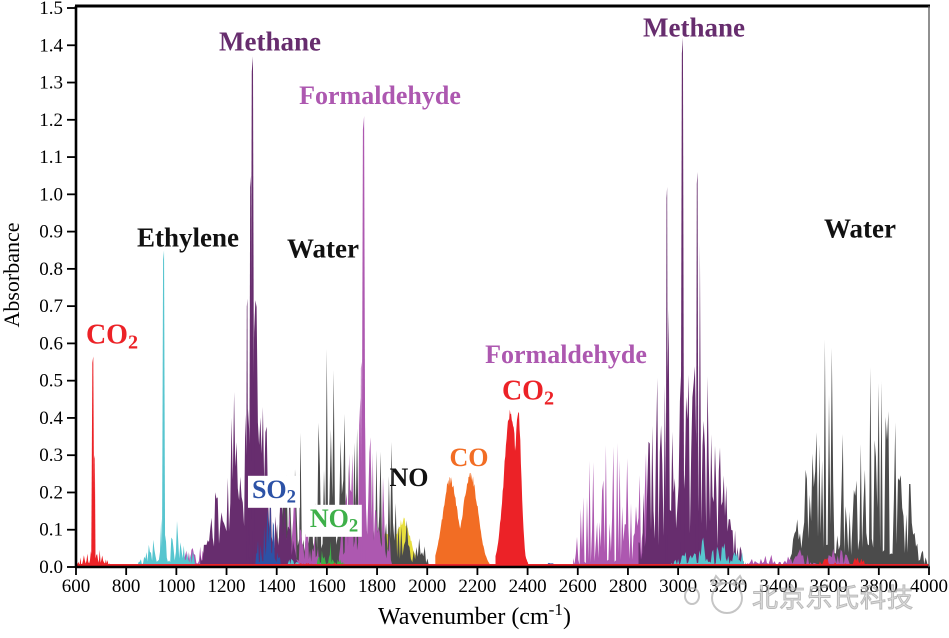 Image resolution: width=949 pixels, height=638 pixels. I want to click on x-tick-label: 600, so click(76, 586).